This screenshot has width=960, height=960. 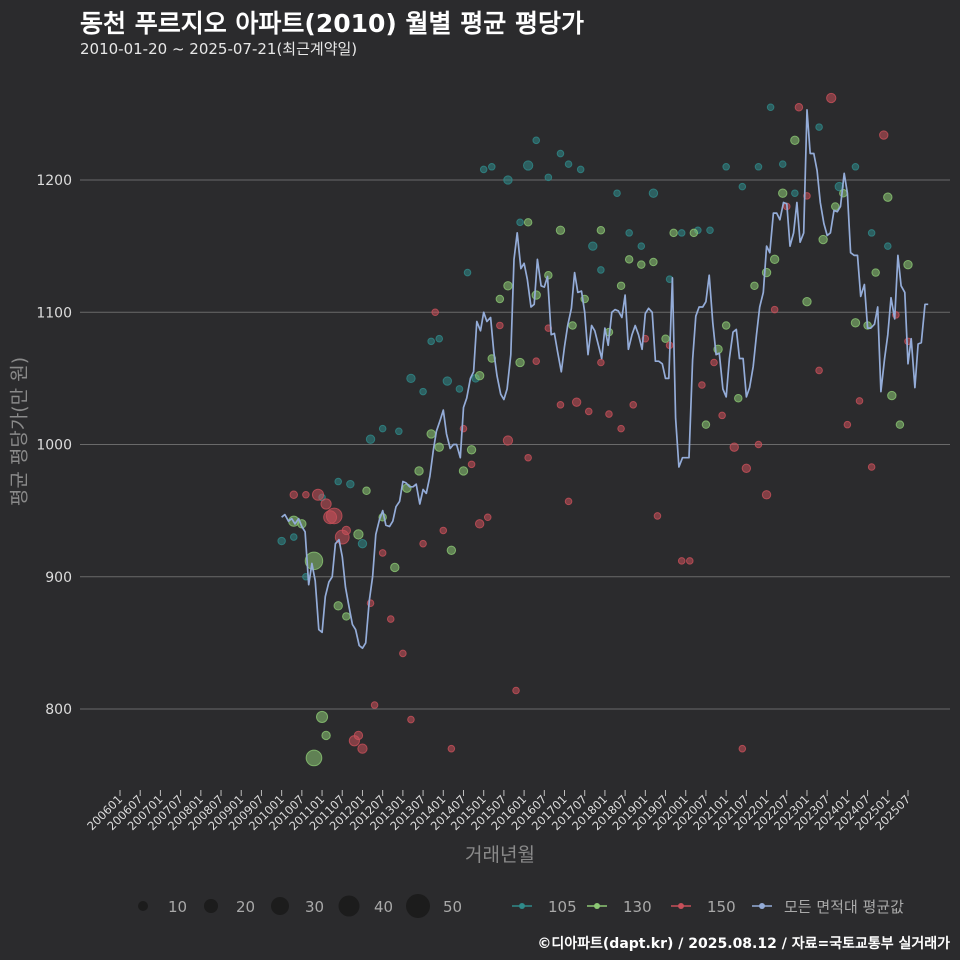 I want to click on legend-label-average: 모든 면적대 평균값, so click(x=844, y=907).